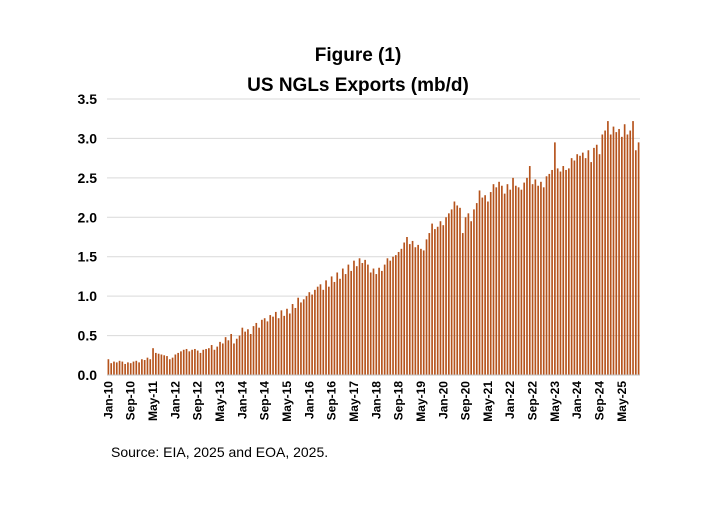  What do you see at coordinates (175, 400) in the screenshot?
I see `x-tick-label: Jan-12` at bounding box center [175, 400].